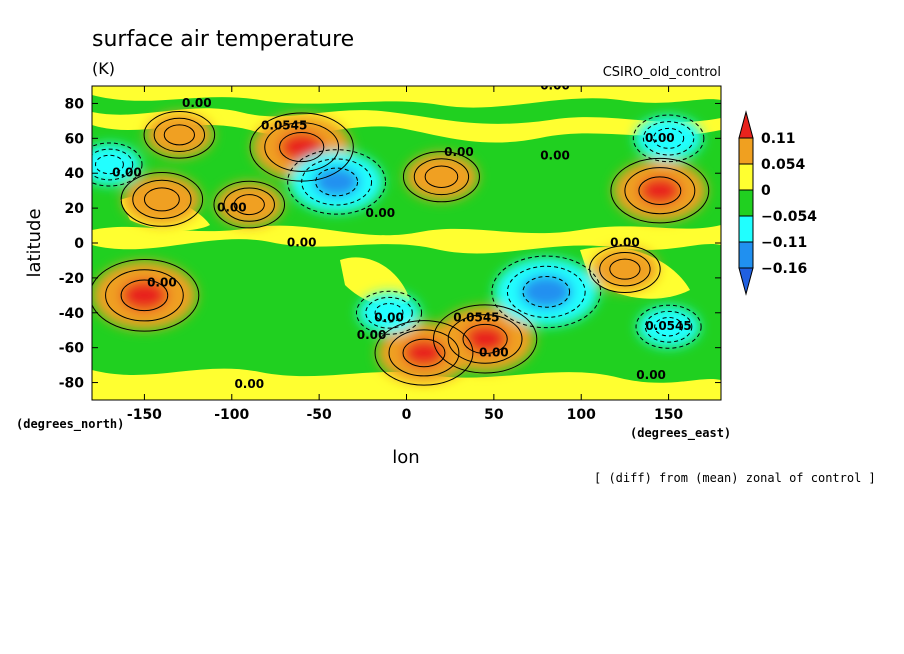 This screenshot has height=654, width=904. What do you see at coordinates (407, 415) in the screenshot?
I see `x-tick-label: 0` at bounding box center [407, 415].